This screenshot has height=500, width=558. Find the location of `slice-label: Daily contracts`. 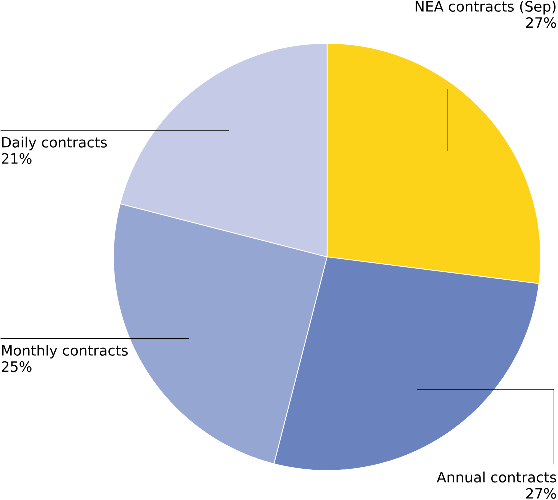

slice-label: Daily contracts is located at coordinates (55, 143).